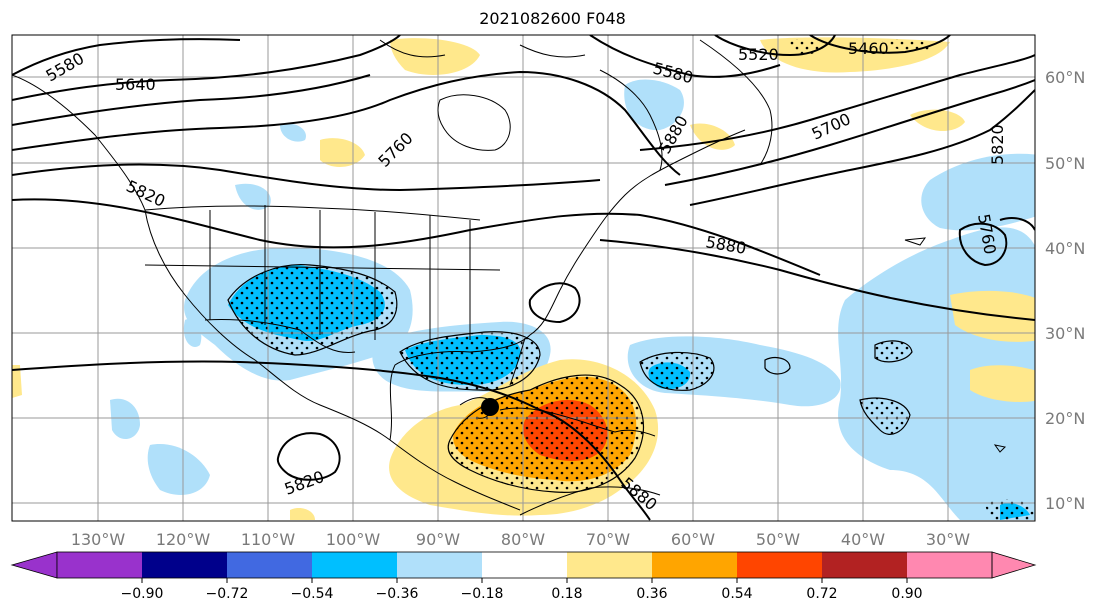 The width and height of the screenshot is (1105, 613). What do you see at coordinates (17, 381) in the screenshot?
I see `anomaly-positive-west-edge` at bounding box center [17, 381].